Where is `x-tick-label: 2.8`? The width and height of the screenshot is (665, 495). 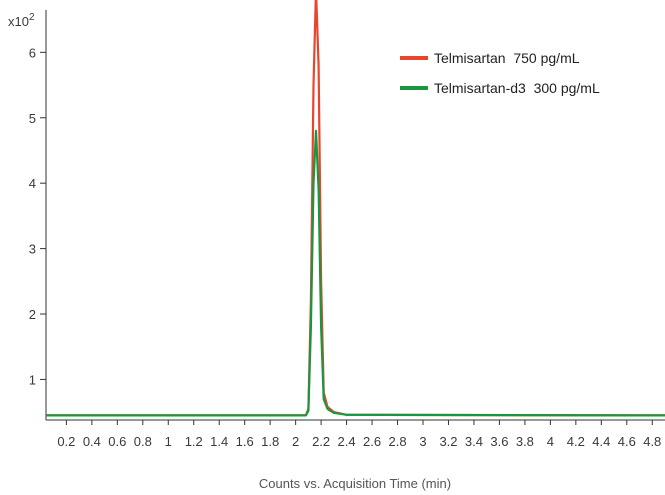 x-tick-label: 2.8 is located at coordinates (397, 441).